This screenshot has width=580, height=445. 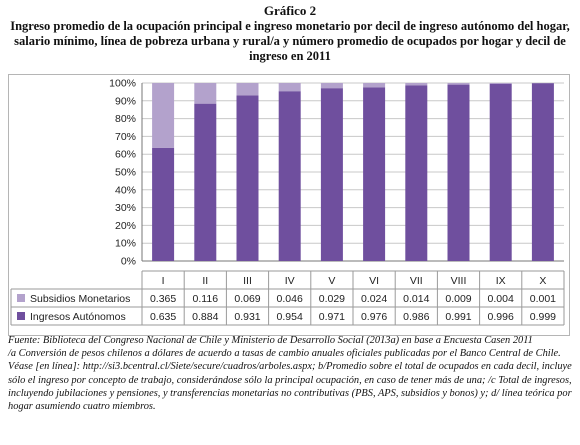 I want to click on y-tick-label: 60%, so click(x=125, y=155).